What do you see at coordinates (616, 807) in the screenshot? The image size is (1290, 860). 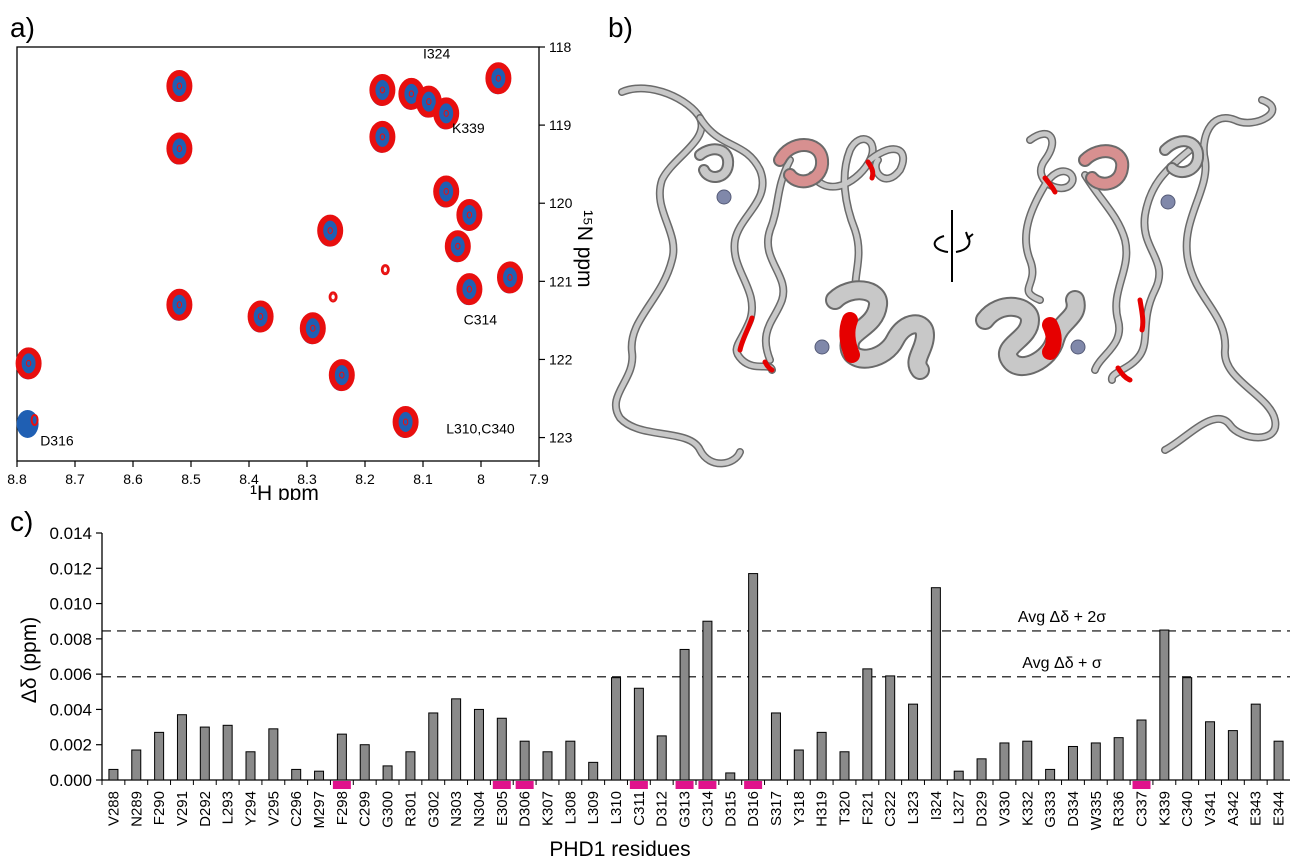 I see `bar-x-tick-label: L310` at bounding box center [616, 807].